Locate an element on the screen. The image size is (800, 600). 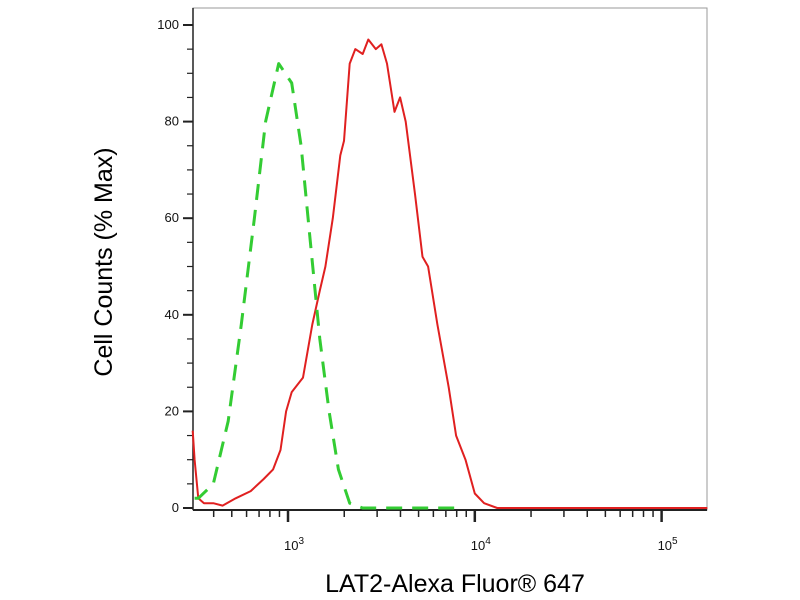
y-tick-label: 0 is located at coordinates (175, 507).